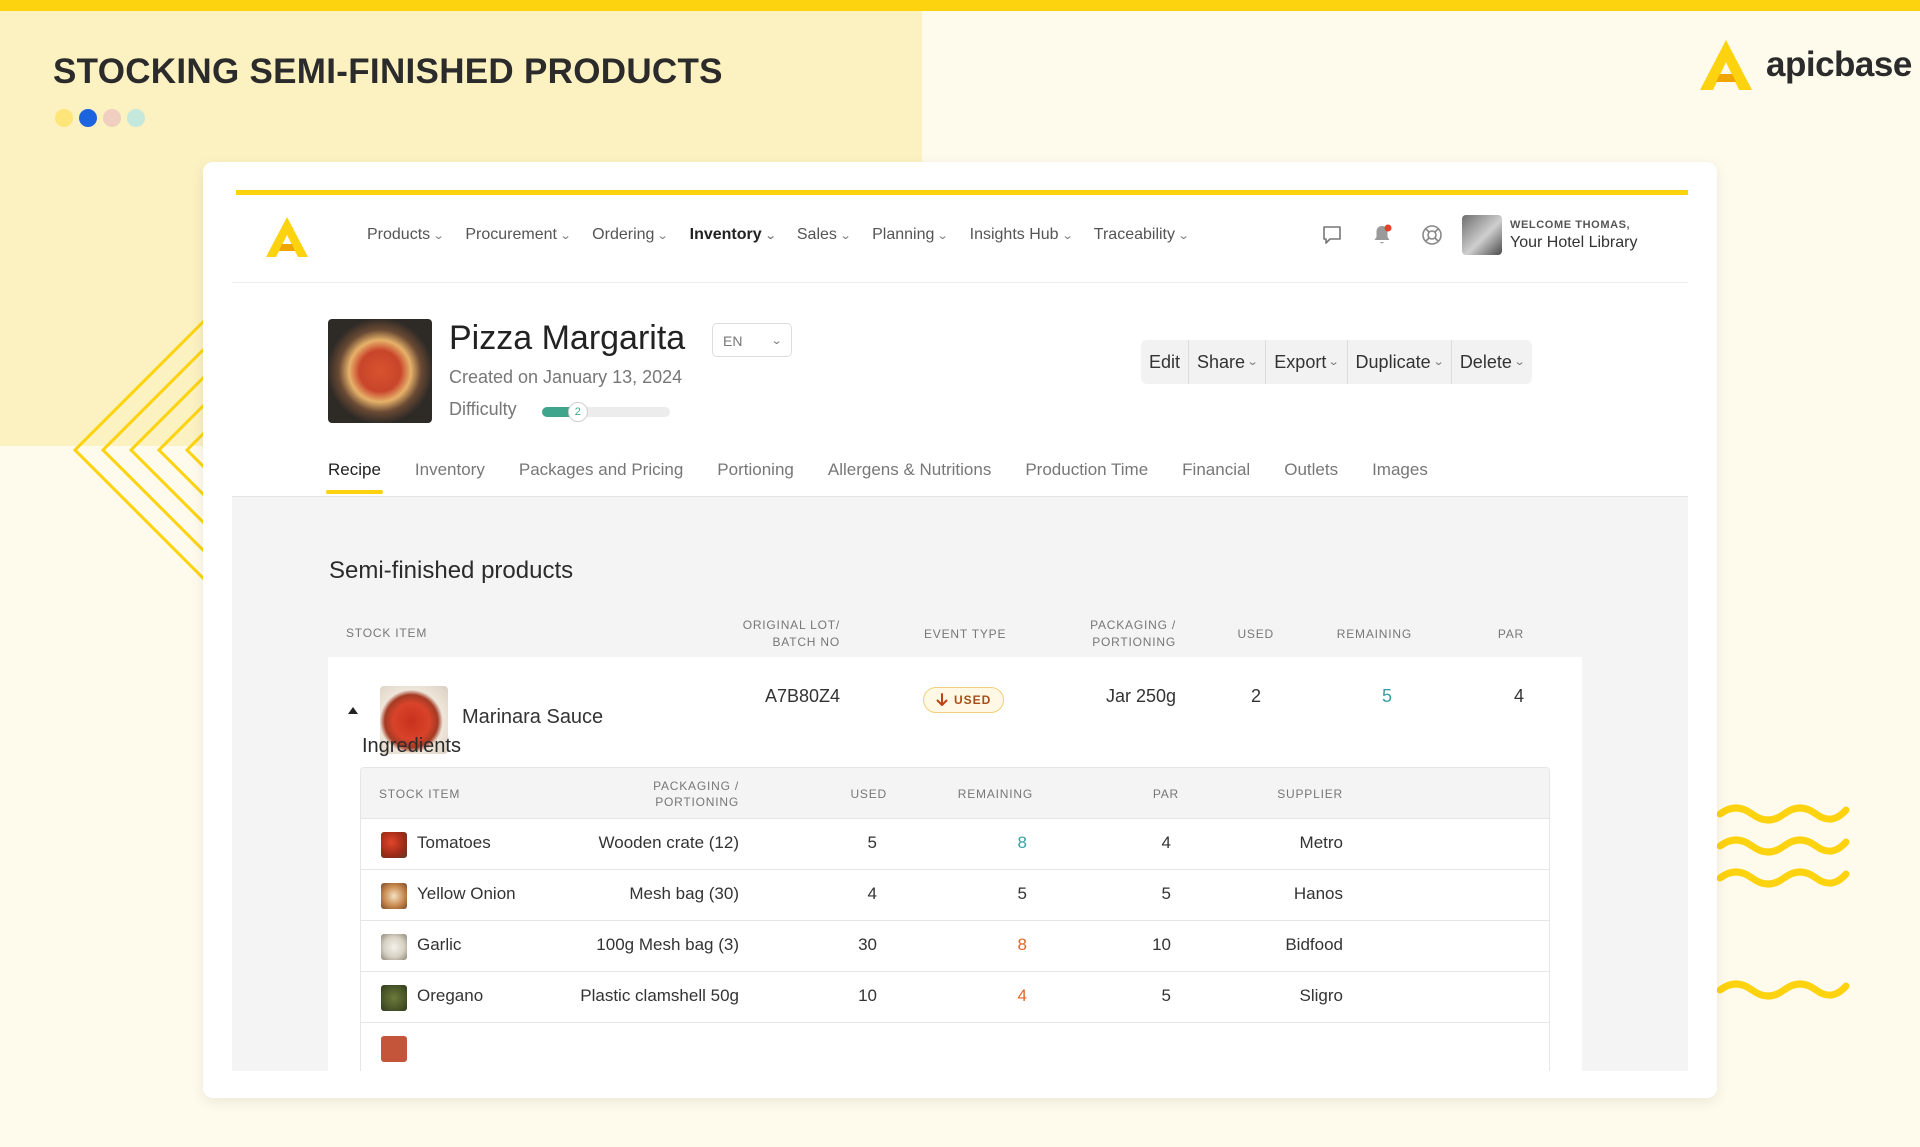 This screenshot has height=1147, width=1920. Describe the element at coordinates (1134, 642) in the screenshot. I see `col-packaging-line2: PORTIONING` at that location.